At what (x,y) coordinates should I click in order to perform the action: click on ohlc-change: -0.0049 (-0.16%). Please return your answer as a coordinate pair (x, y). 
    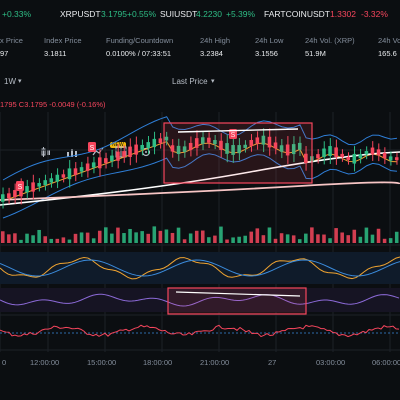
    Looking at the image, I should click on (77, 104).